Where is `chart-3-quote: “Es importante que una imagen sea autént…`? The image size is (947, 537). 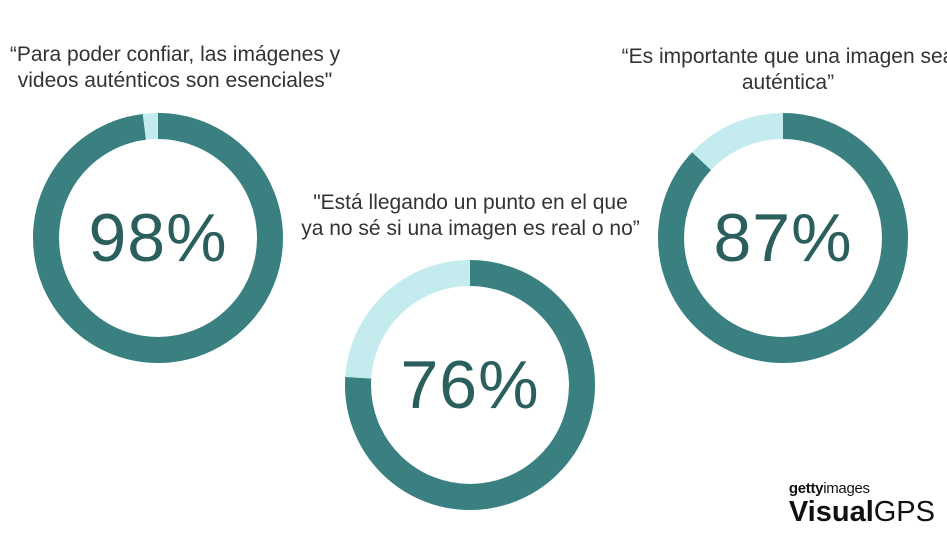
chart-3-quote: “Es importante que una imagen sea autént… is located at coordinates (782, 70).